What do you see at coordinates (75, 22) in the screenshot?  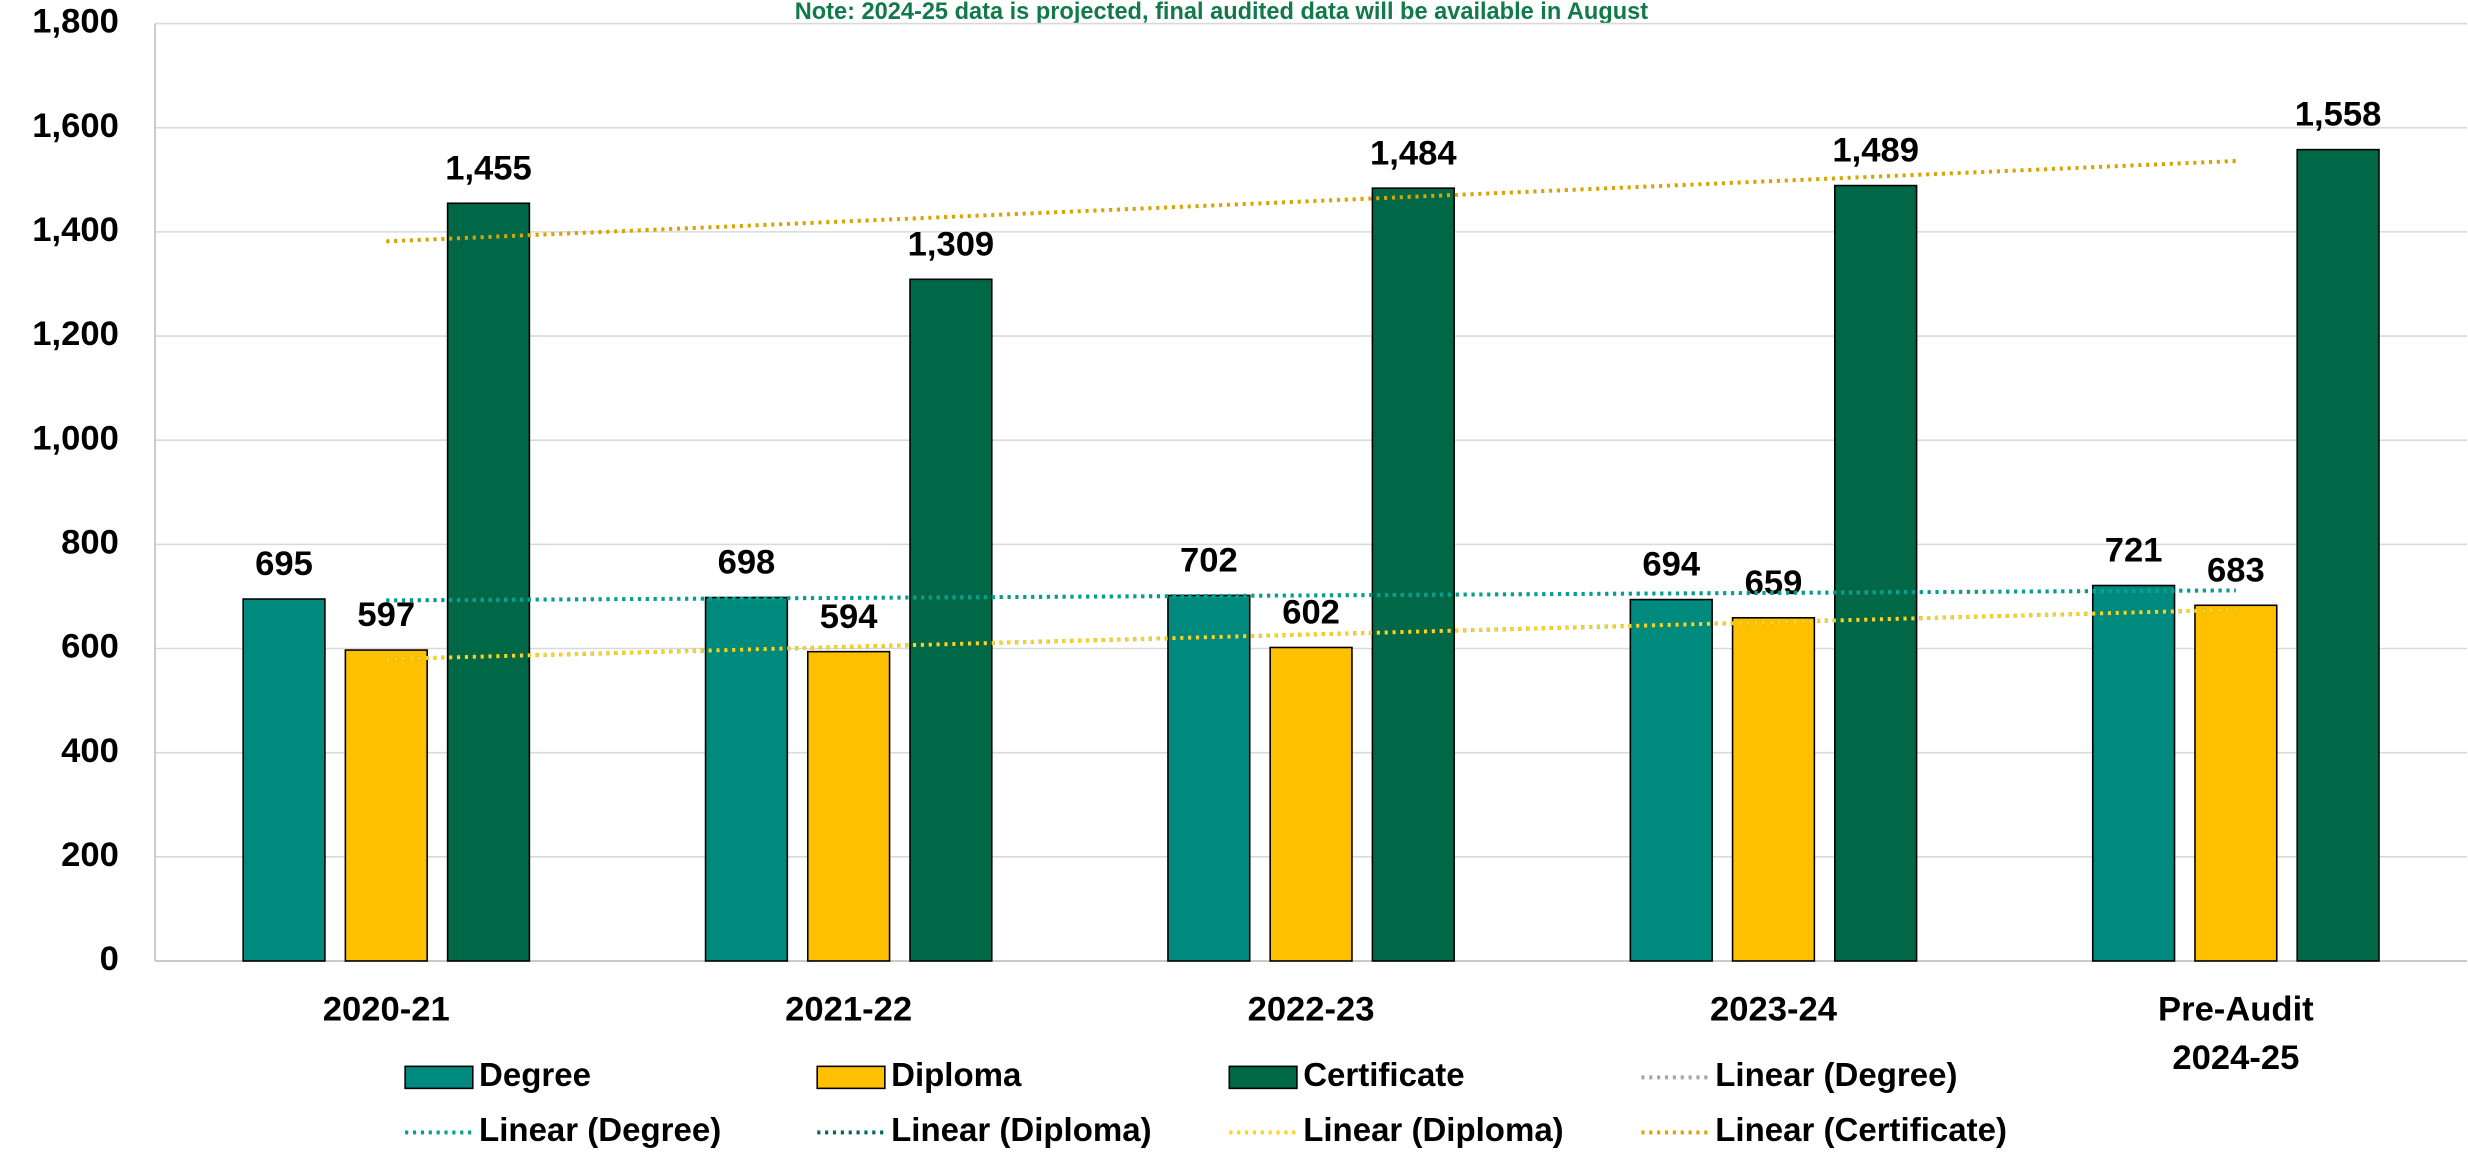 I see `y-tick-label: 1,800` at bounding box center [75, 22].